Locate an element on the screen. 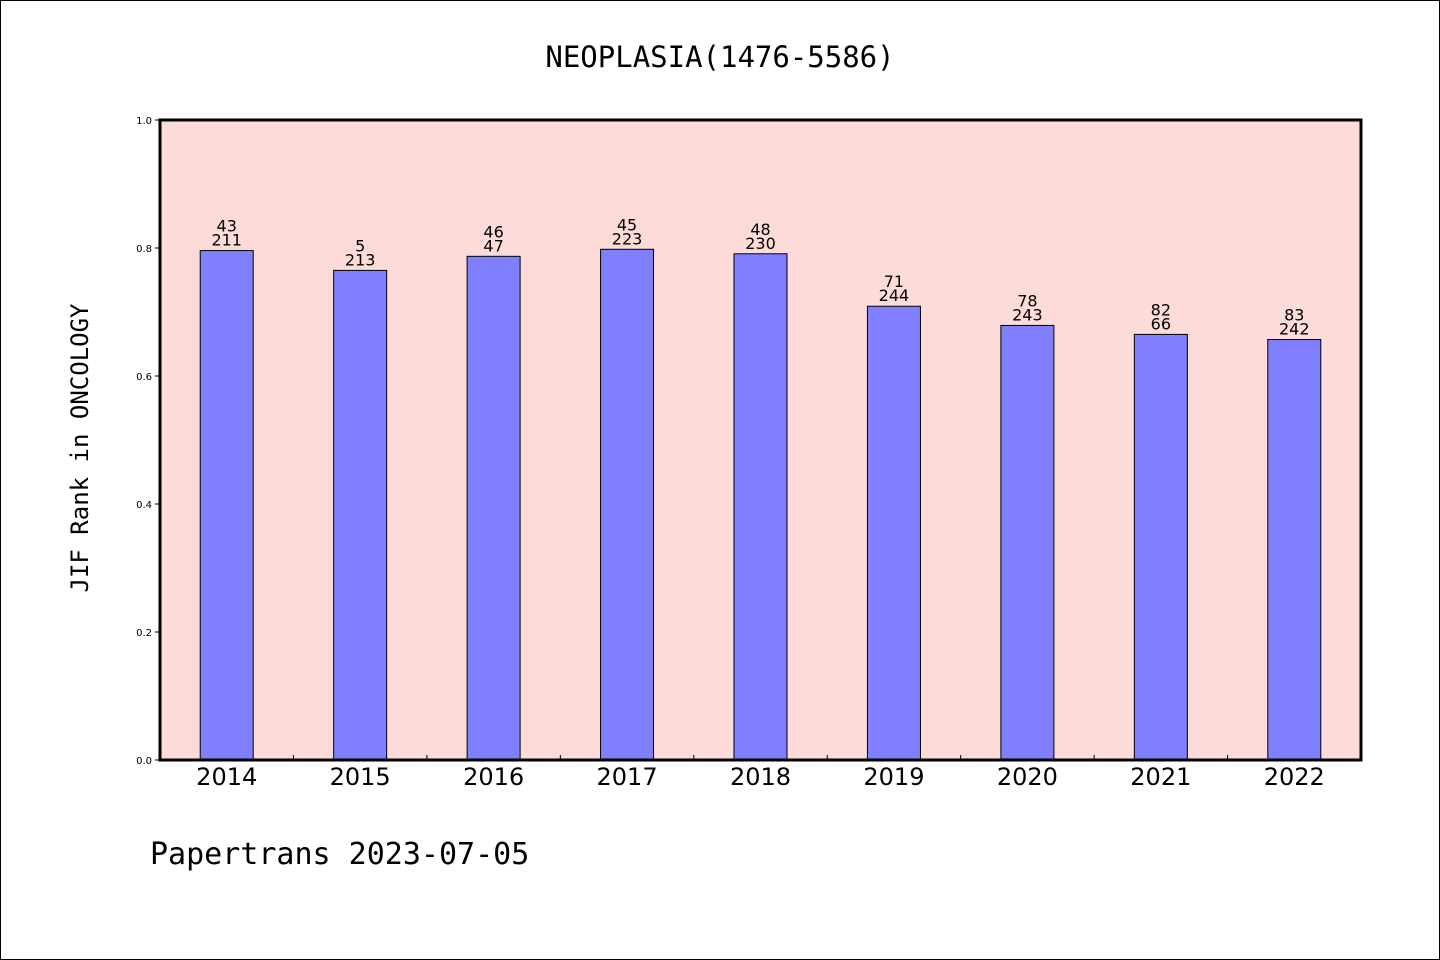 This screenshot has height=960, width=1440. data-label-rank-2018: 48 is located at coordinates (760, 229).